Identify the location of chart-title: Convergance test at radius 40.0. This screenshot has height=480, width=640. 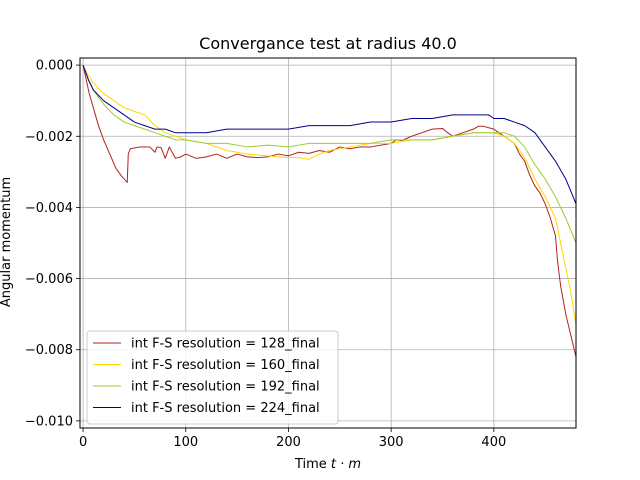
(328, 43).